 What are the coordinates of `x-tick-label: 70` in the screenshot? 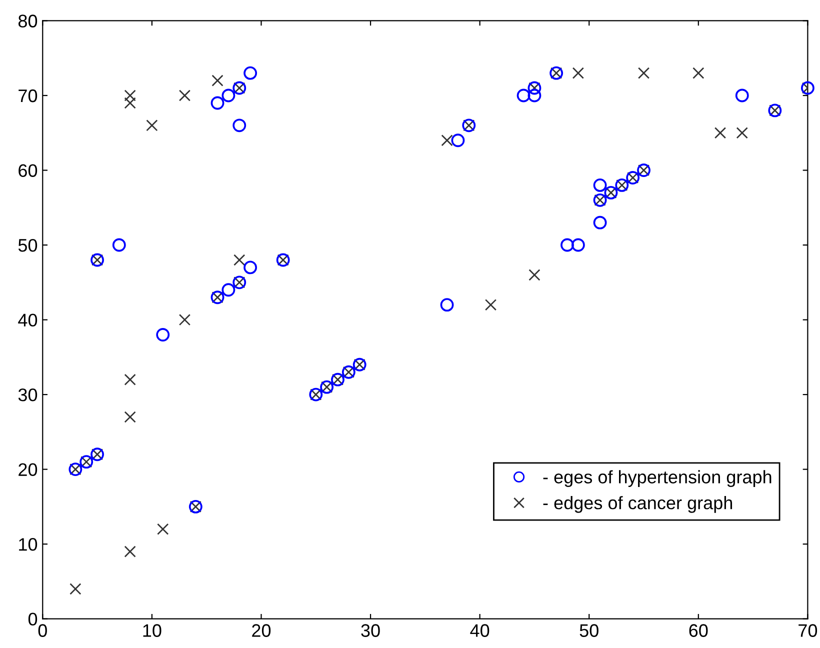 It's located at (808, 630).